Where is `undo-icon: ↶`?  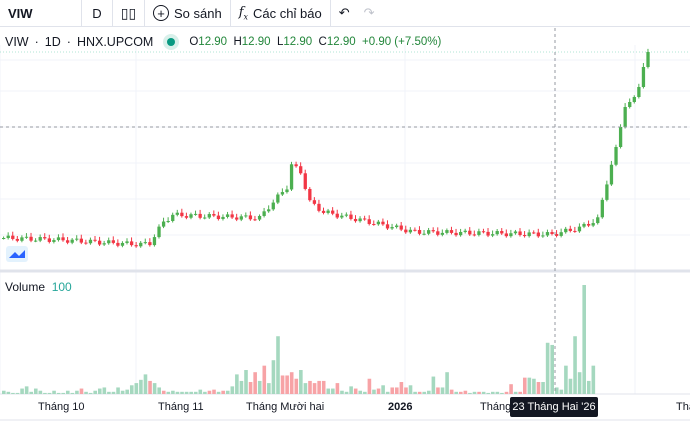
undo-icon: ↶ is located at coordinates (344, 12).